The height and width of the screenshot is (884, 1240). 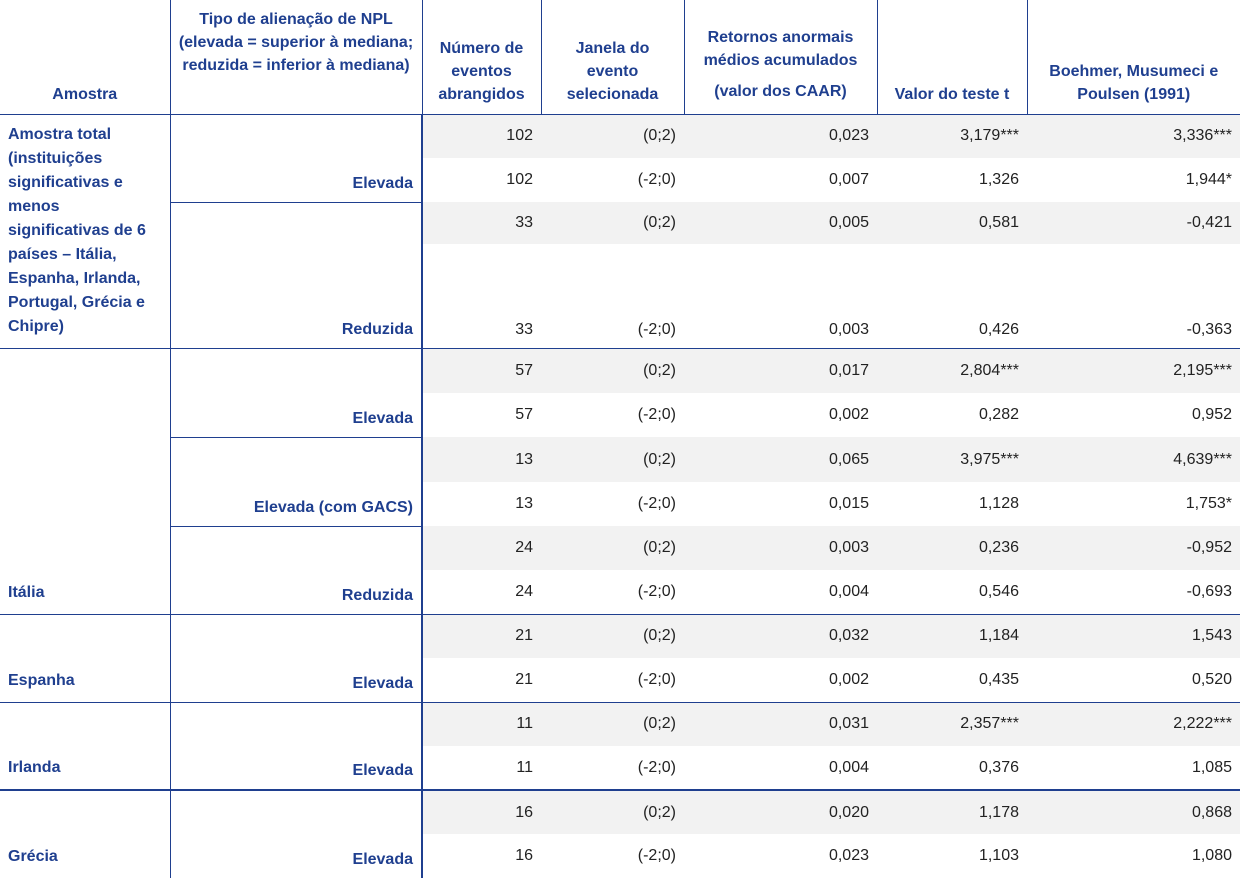 I want to click on cell-teste-t: 0,426, so click(x=998, y=329).